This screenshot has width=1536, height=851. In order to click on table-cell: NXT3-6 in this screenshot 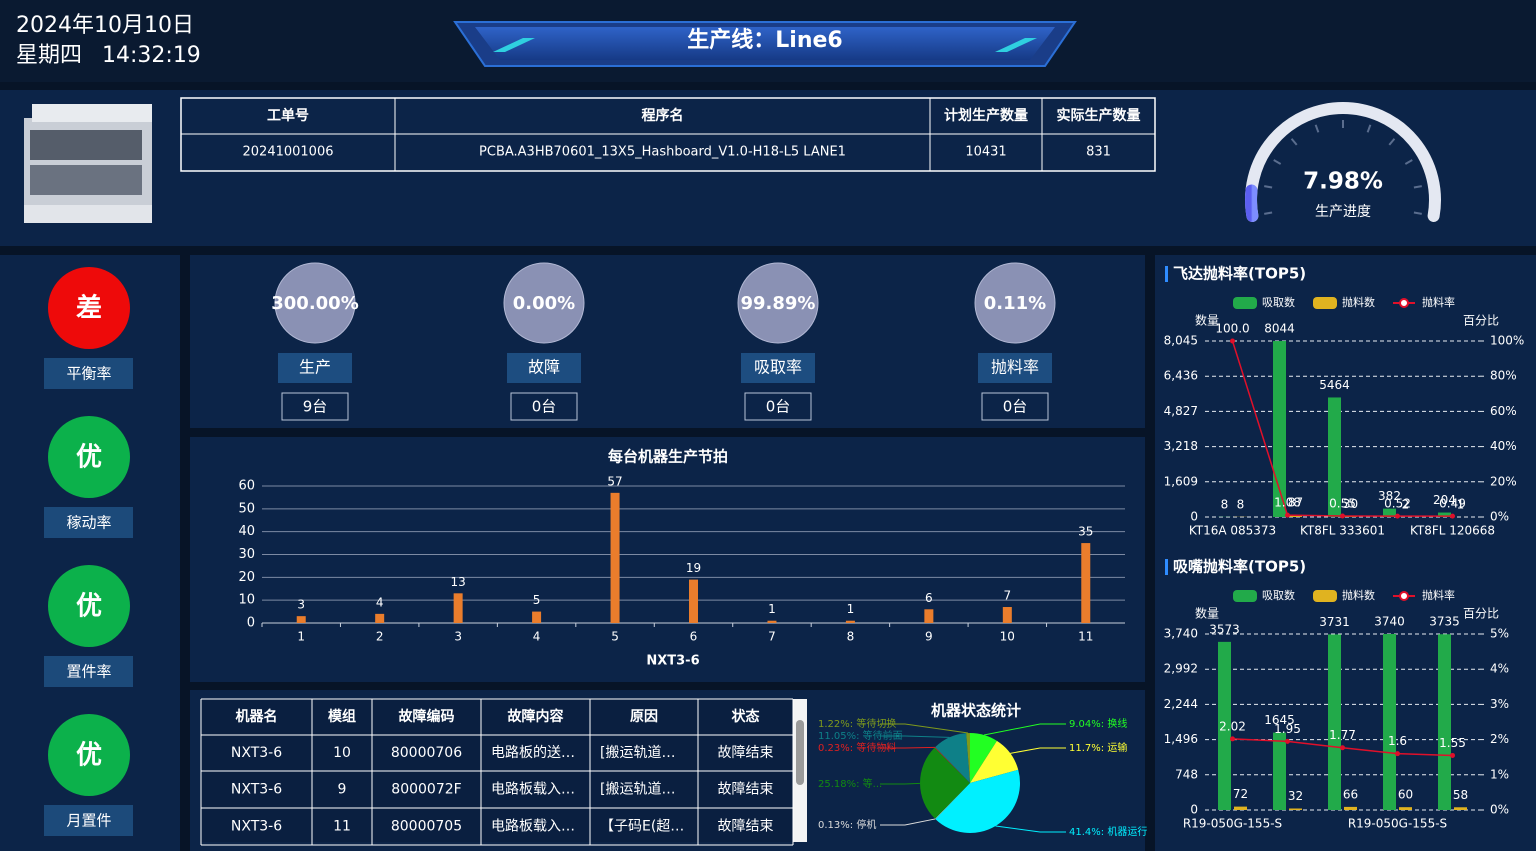, I will do `click(256, 827)`.